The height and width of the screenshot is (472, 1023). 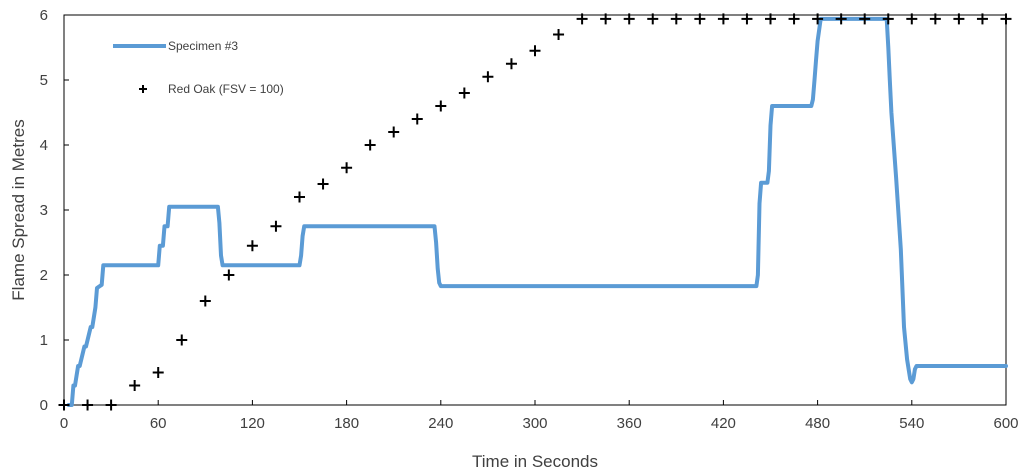 I want to click on y-tick-label: 1, so click(x=44, y=340).